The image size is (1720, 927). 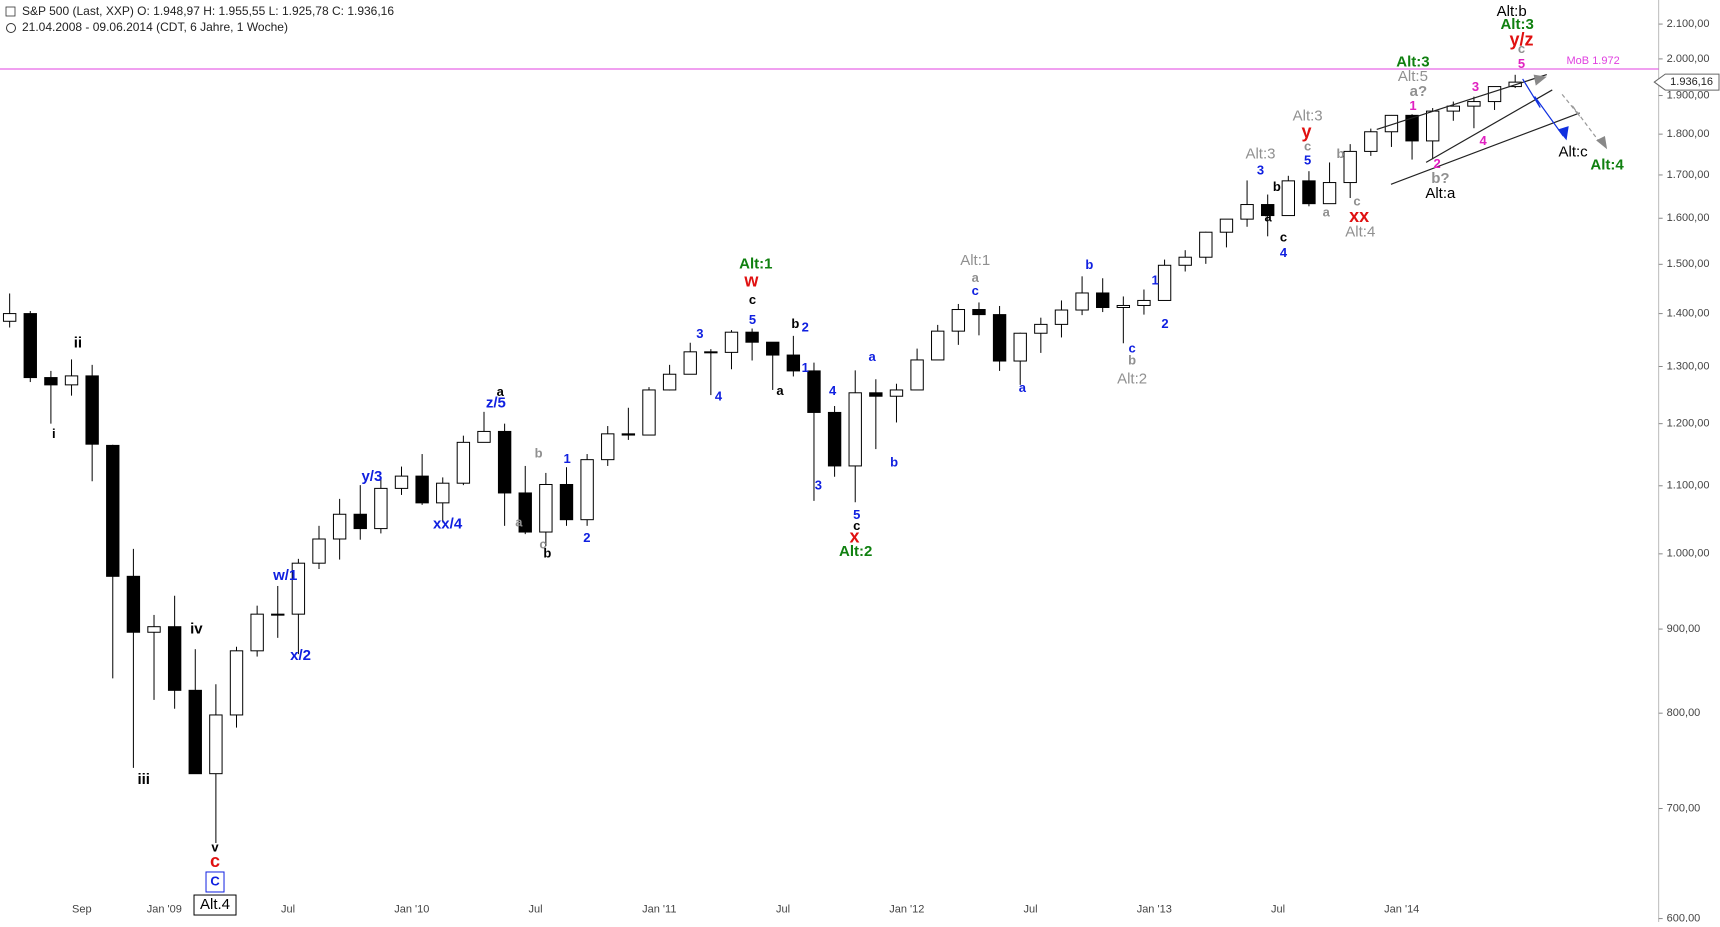 What do you see at coordinates (1440, 178) in the screenshot?
I see `wave-label: b?` at bounding box center [1440, 178].